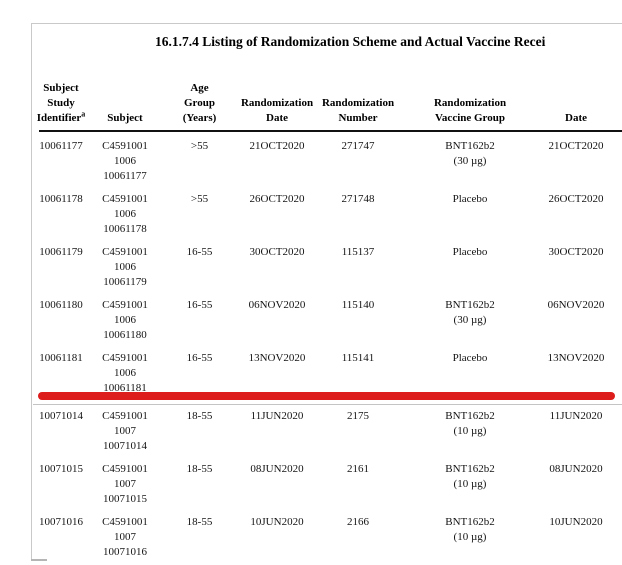  Describe the element at coordinates (576, 522) in the screenshot. I see `cell-date: 10JUN2020` at that location.